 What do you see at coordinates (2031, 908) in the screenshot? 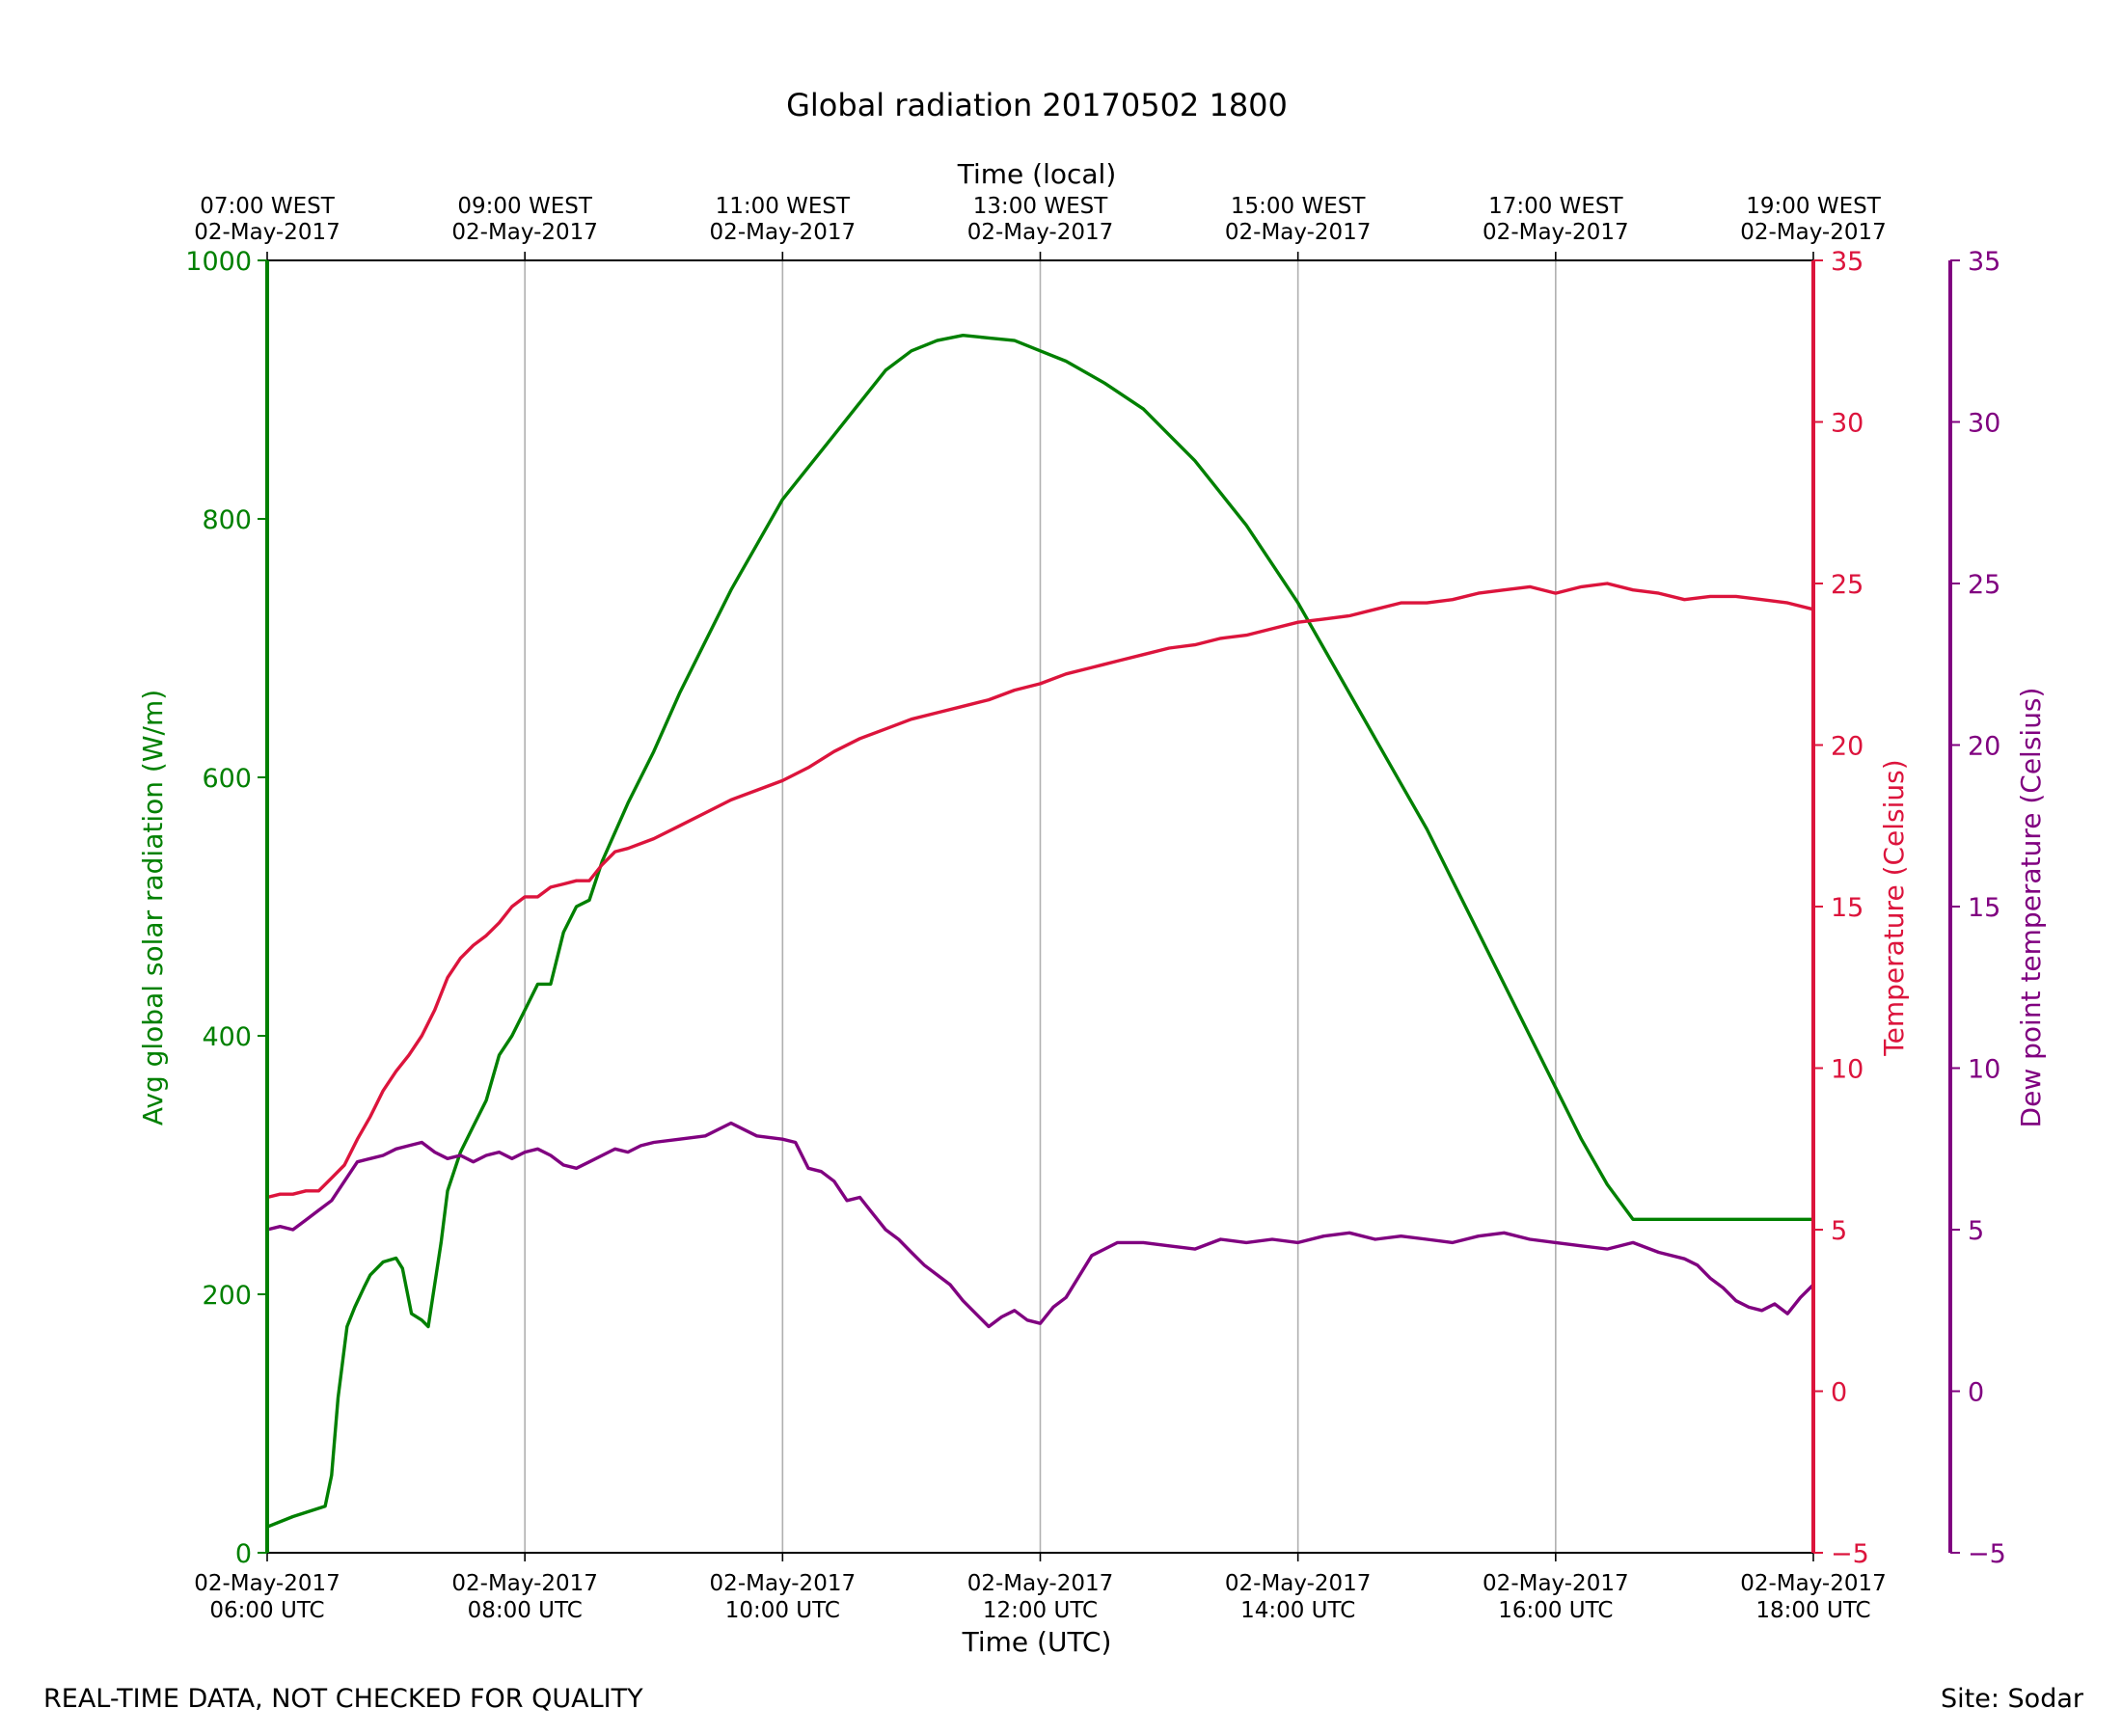
I see `dewpoint-axis-label: Dew point temperature (Celsius)` at bounding box center [2031, 908].